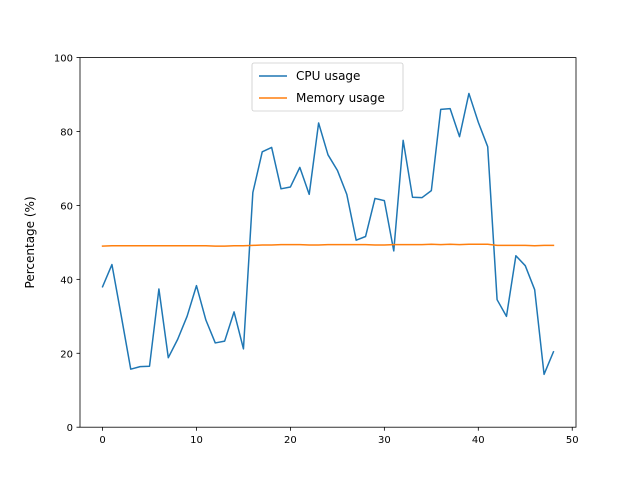 This screenshot has height=485, width=640. What do you see at coordinates (478, 440) in the screenshot?
I see `x-tick-label: 40` at bounding box center [478, 440].